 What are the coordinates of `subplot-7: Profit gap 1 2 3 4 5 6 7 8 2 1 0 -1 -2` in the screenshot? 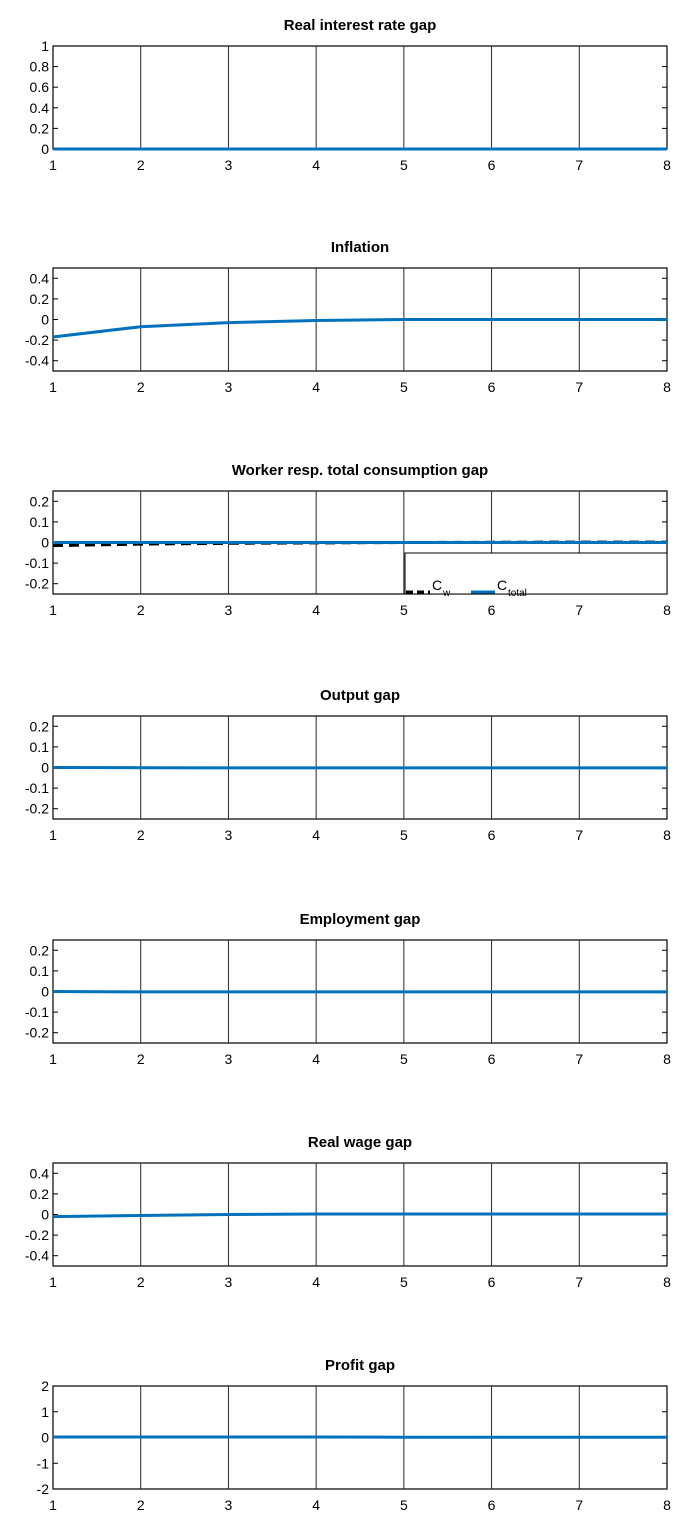 It's located at (354, 1435).